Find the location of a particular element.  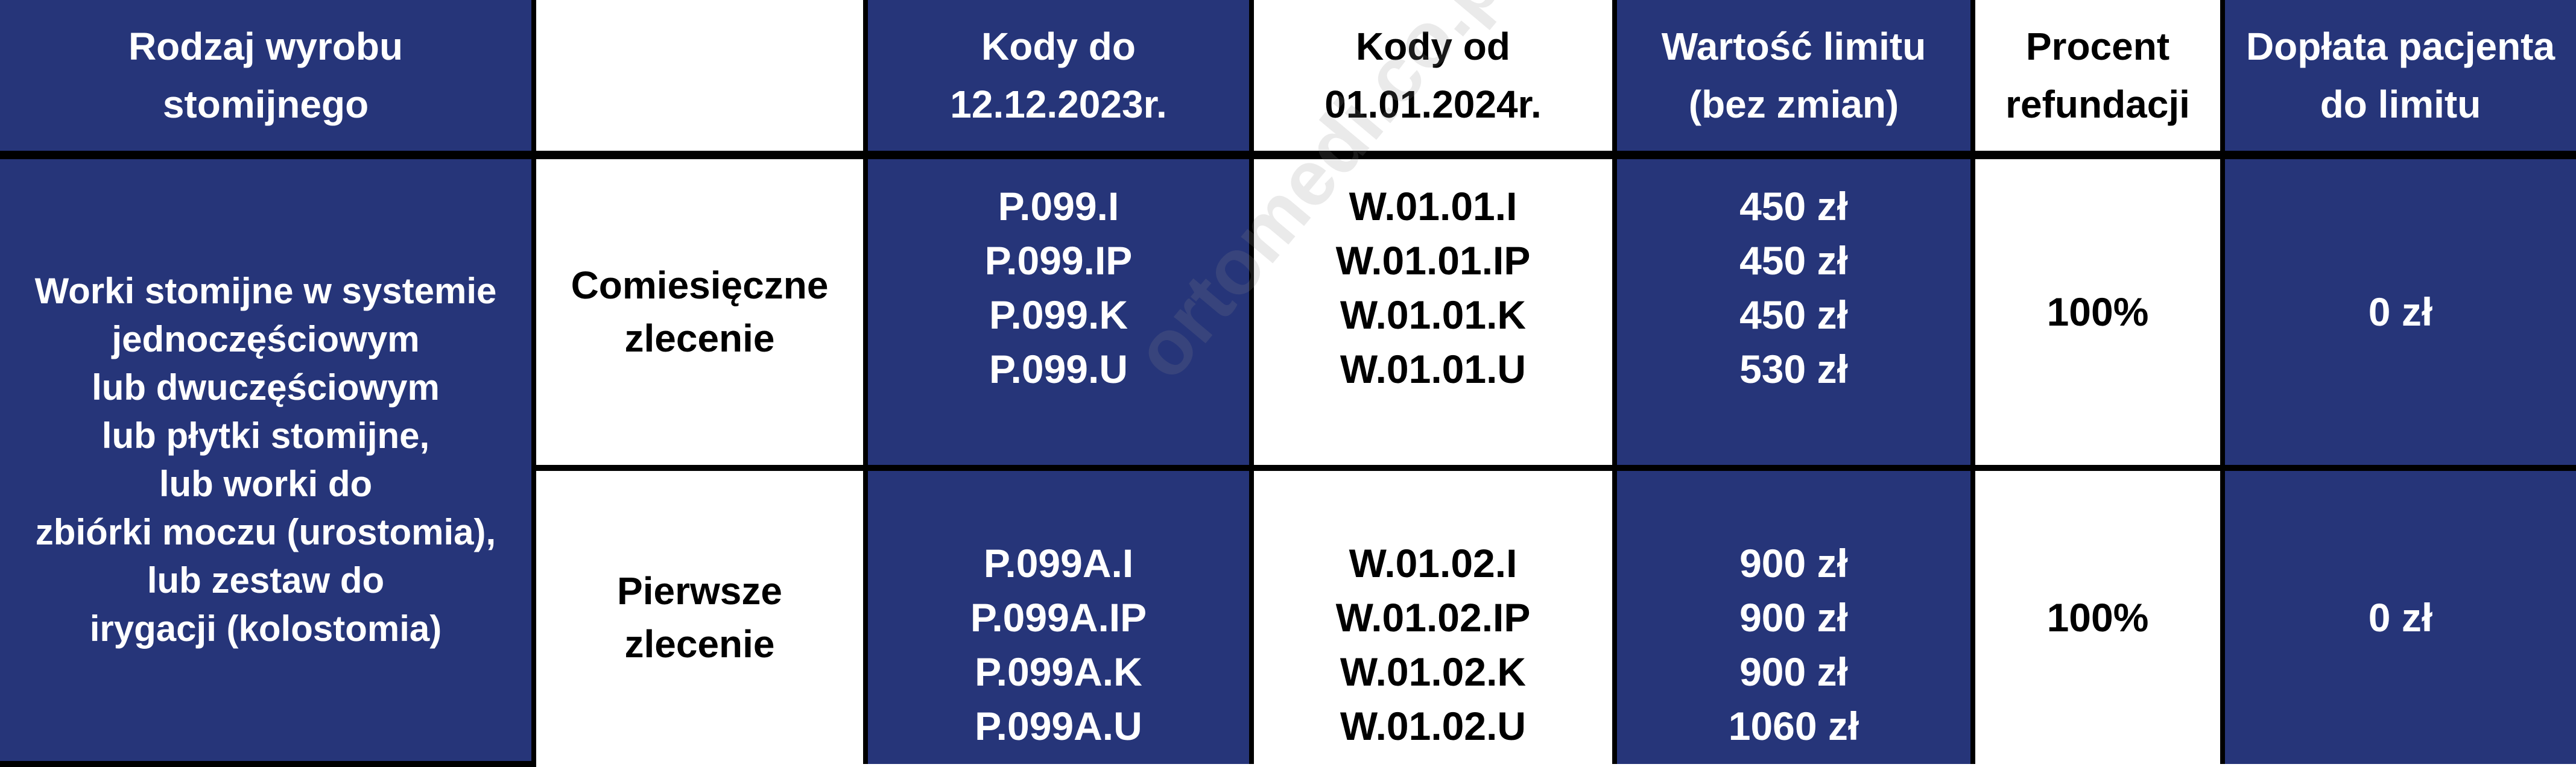

order-text: Comiesięczne is located at coordinates (700, 286).